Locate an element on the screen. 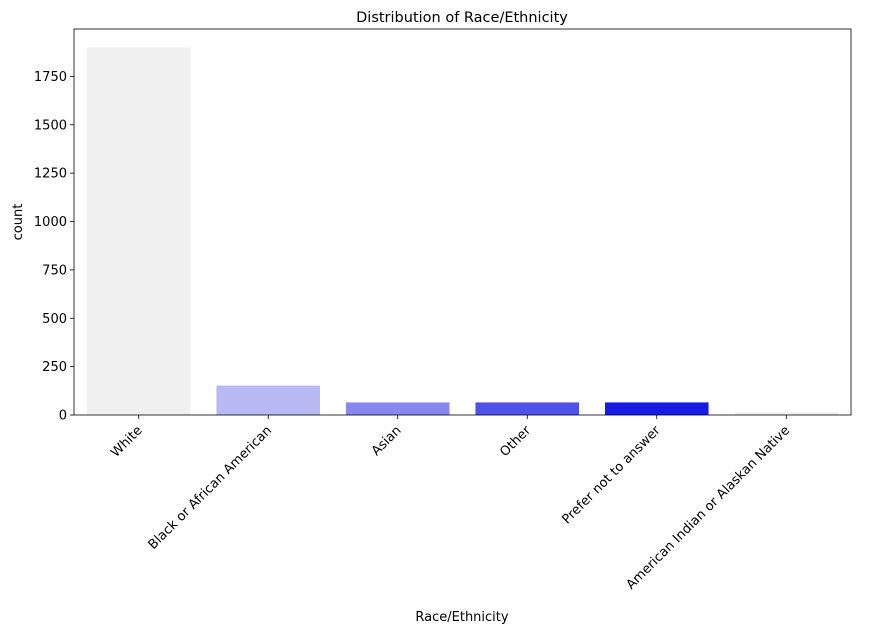 Image resolution: width=885 pixels, height=634 pixels. x-tick-label-1: Black or African American is located at coordinates (210, 487).